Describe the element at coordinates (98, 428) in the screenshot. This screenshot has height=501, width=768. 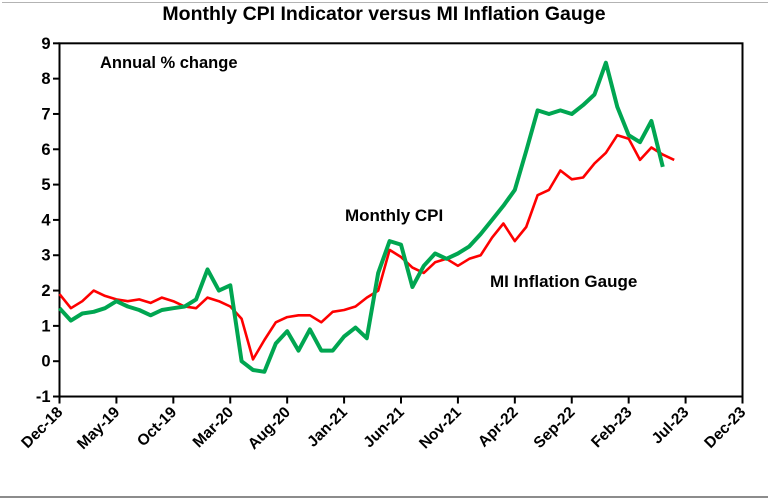
I see `x-axis-tick-label: May-19` at that location.